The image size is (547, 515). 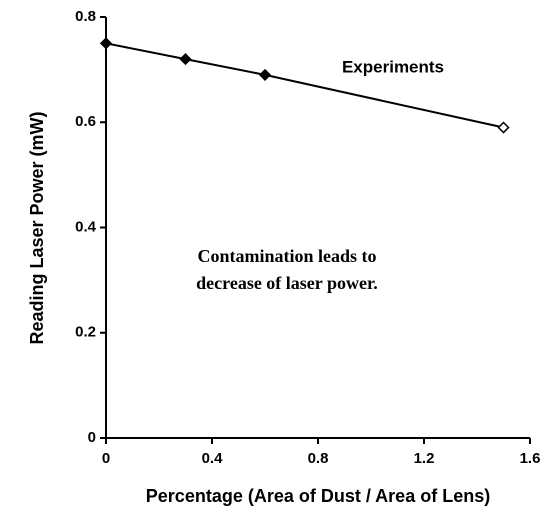 I want to click on annotation: Contamination leads to, so click(x=286, y=256).